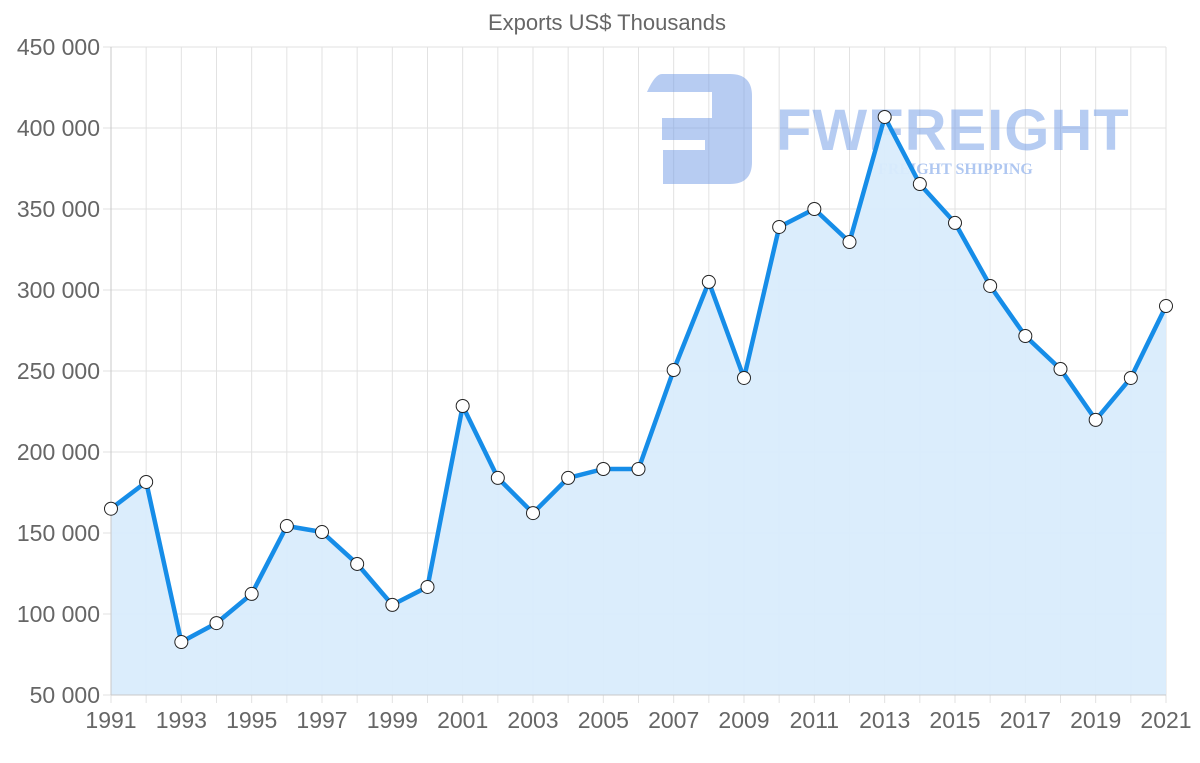 Image resolution: width=1200 pixels, height=763 pixels. I want to click on x-tick-label: 1997, so click(321, 720).